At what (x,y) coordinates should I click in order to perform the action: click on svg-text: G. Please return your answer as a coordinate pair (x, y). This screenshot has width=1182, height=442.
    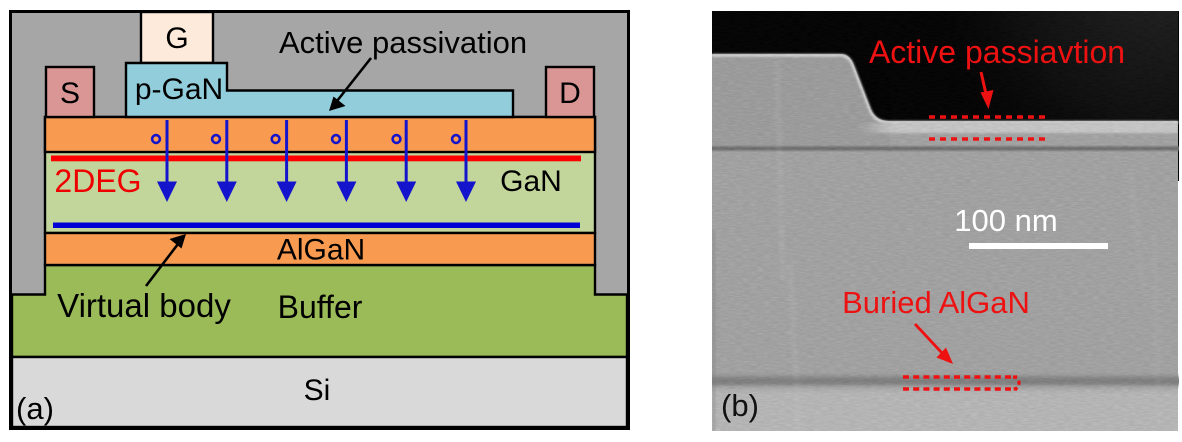
    Looking at the image, I should click on (176, 38).